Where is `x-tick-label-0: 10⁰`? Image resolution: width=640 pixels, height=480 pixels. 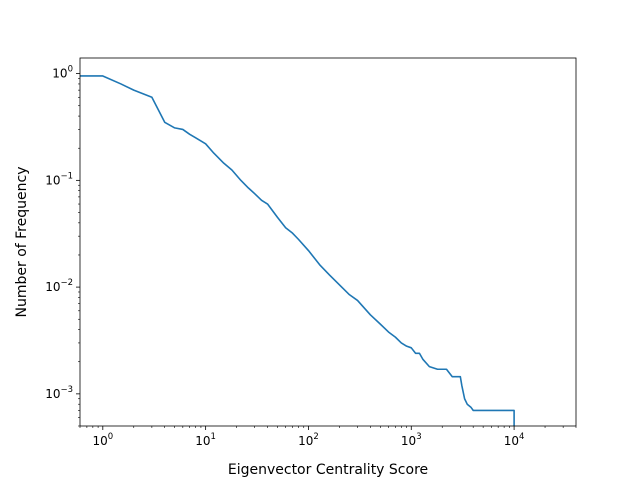 x-tick-label-0: 10⁰ is located at coordinates (102, 440).